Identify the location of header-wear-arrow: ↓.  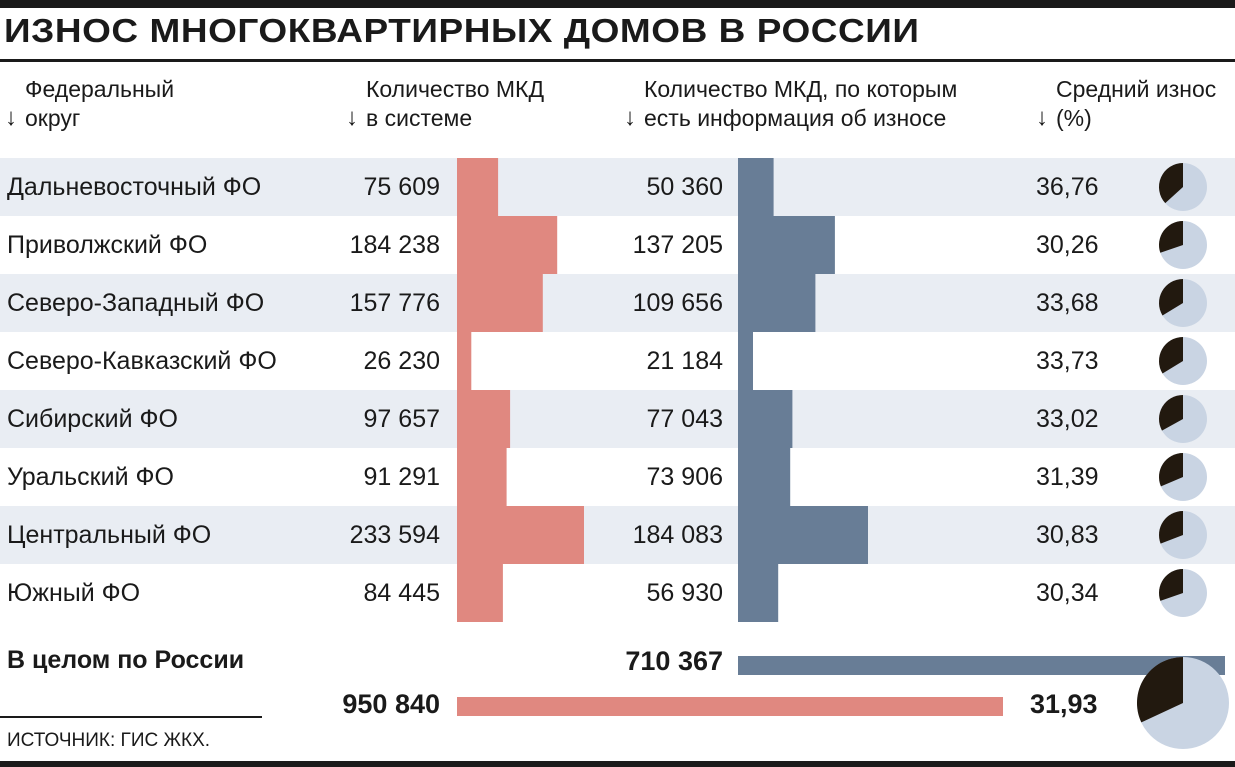
(1042, 117).